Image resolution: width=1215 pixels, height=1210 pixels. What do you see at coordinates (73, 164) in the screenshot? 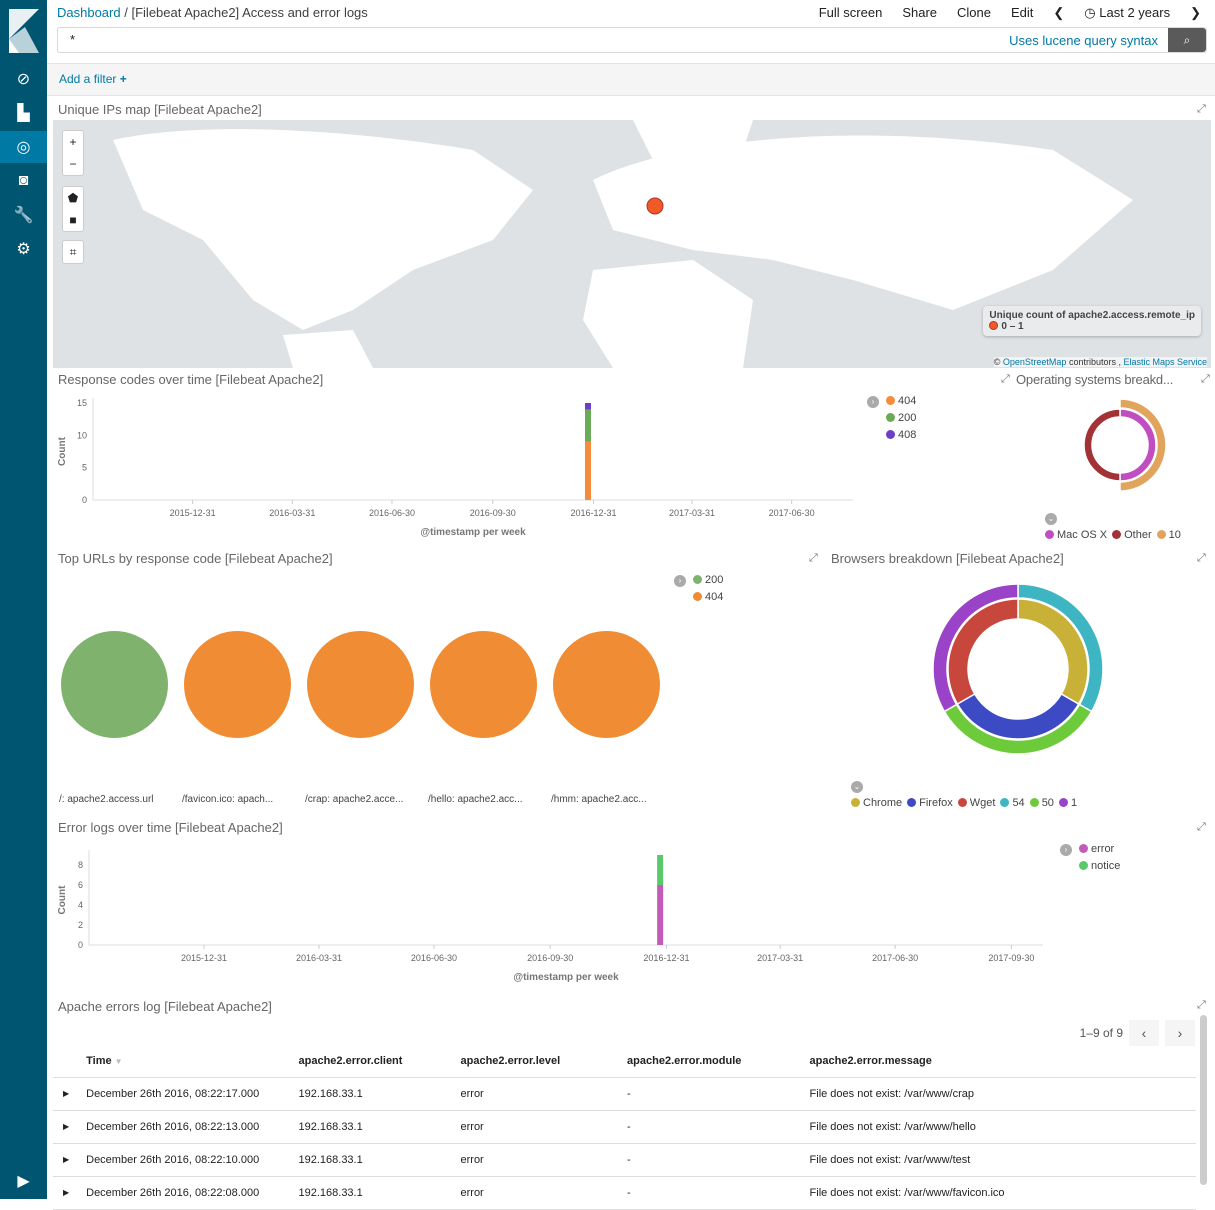
I see `zoom-out-button: −` at bounding box center [73, 164].